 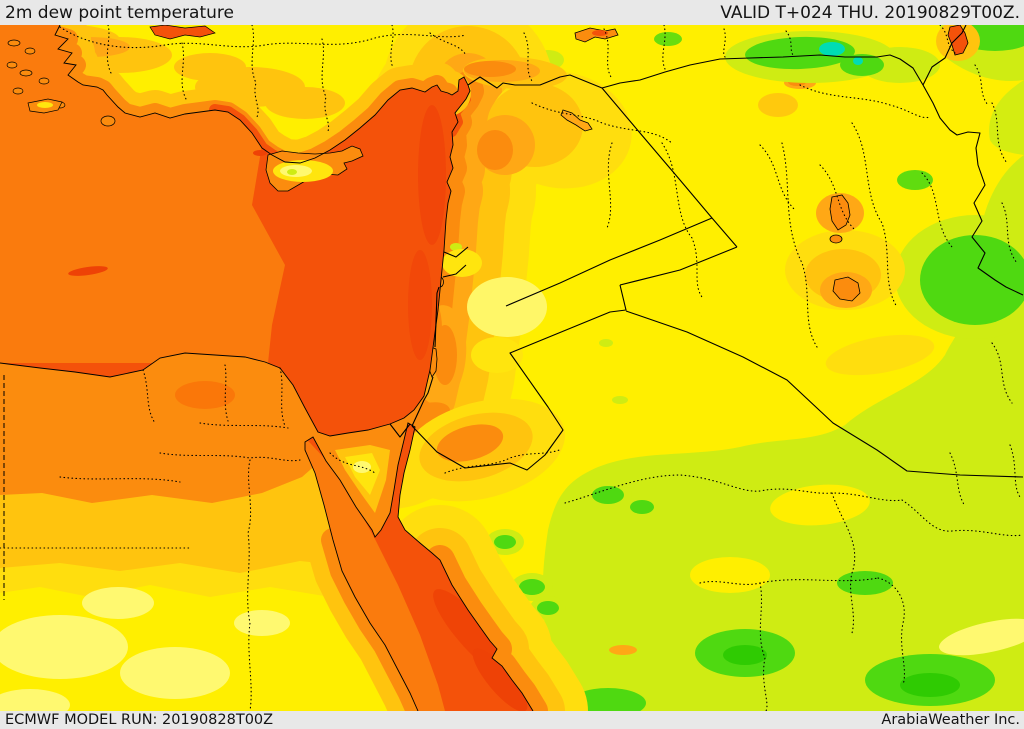 What do you see at coordinates (139, 720) in the screenshot?
I see `model-run-label: ECMWF MODEL RUN: 20190828T00Z` at bounding box center [139, 720].